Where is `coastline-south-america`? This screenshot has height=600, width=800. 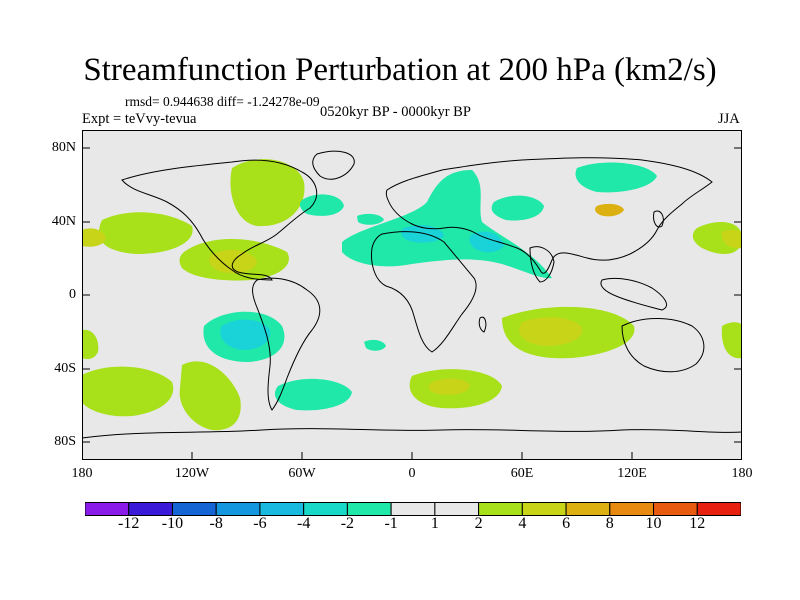
coastline-south-america is located at coordinates (286, 344).